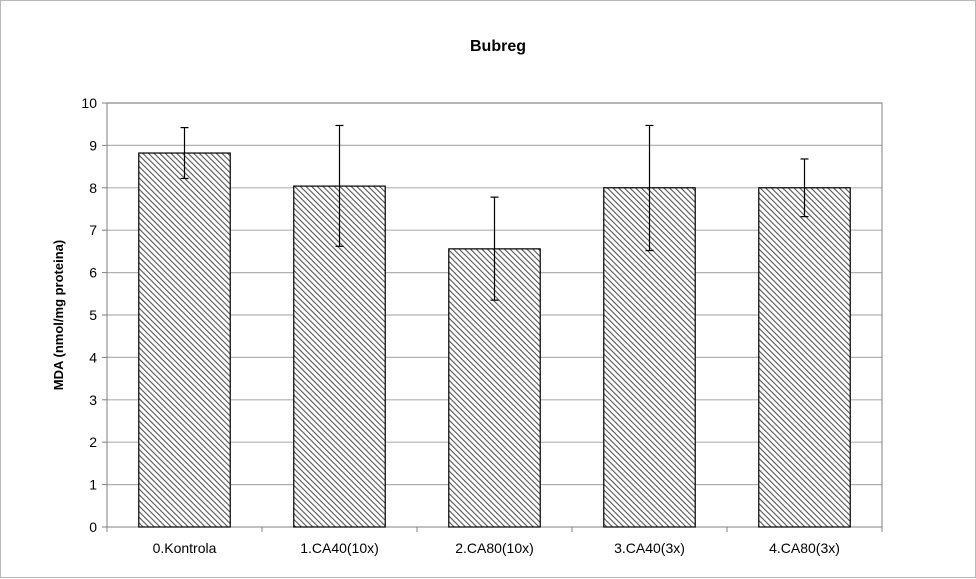 The height and width of the screenshot is (579, 976). I want to click on x-tick-label: 3.CA40(3x), so click(649, 548).